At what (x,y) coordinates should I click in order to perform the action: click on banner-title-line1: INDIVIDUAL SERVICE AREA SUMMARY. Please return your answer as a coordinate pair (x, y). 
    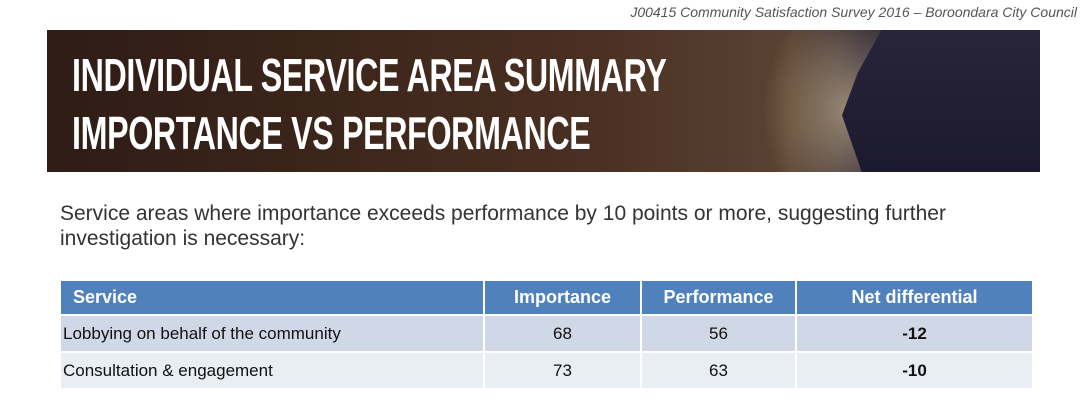
    Looking at the image, I should click on (369, 75).